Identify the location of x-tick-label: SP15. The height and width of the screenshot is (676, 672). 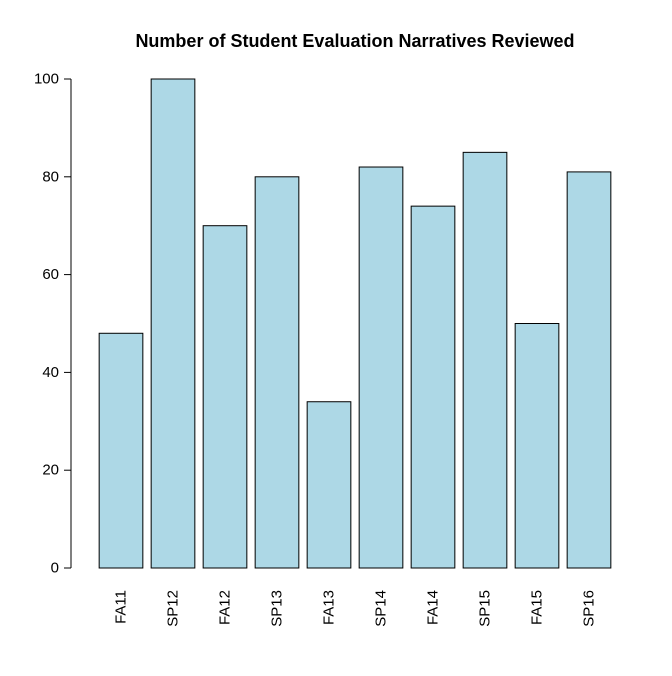
(485, 608).